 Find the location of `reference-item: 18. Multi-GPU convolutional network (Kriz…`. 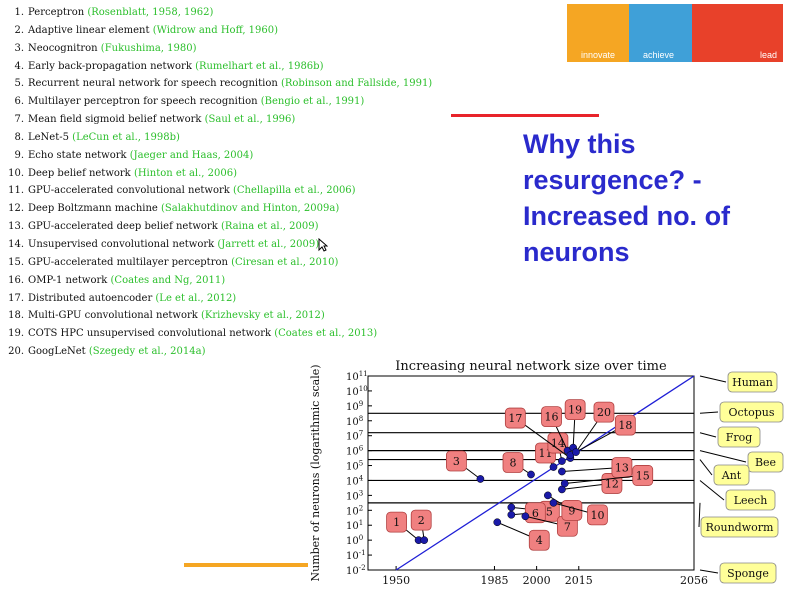

reference-item: 18. Multi-GPU convolutional network (Kriz… is located at coordinates (222, 316).